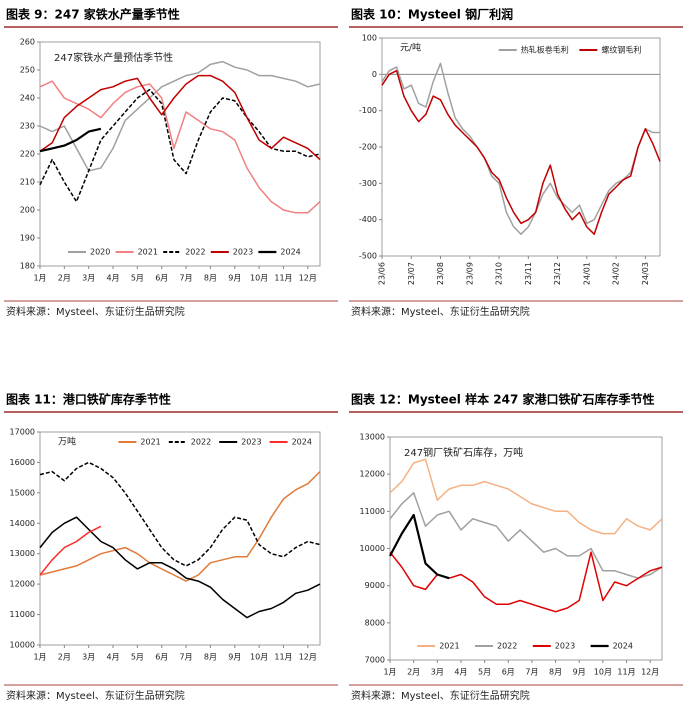  What do you see at coordinates (100, 252) in the screenshot?
I see `legend-label: 2020` at bounding box center [100, 252].